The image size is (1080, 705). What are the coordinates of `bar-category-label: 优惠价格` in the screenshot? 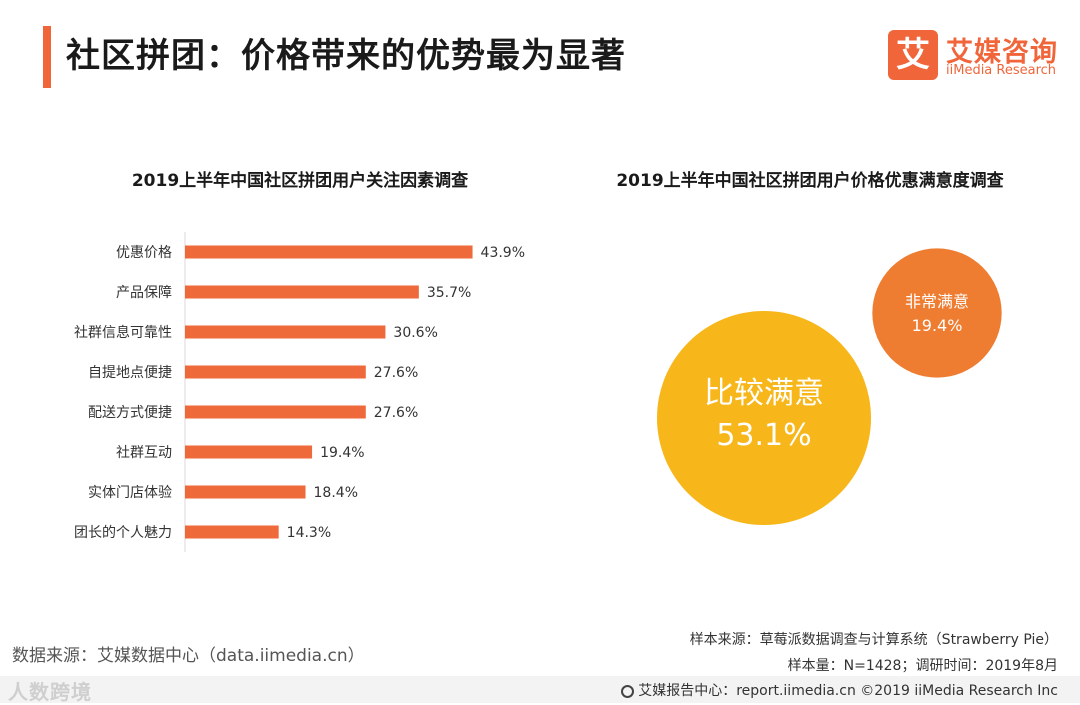 It's located at (144, 253).